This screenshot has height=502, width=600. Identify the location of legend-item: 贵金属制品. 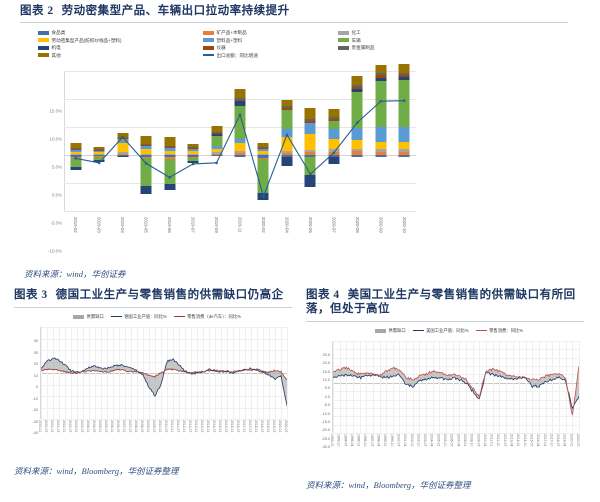
(356, 47).